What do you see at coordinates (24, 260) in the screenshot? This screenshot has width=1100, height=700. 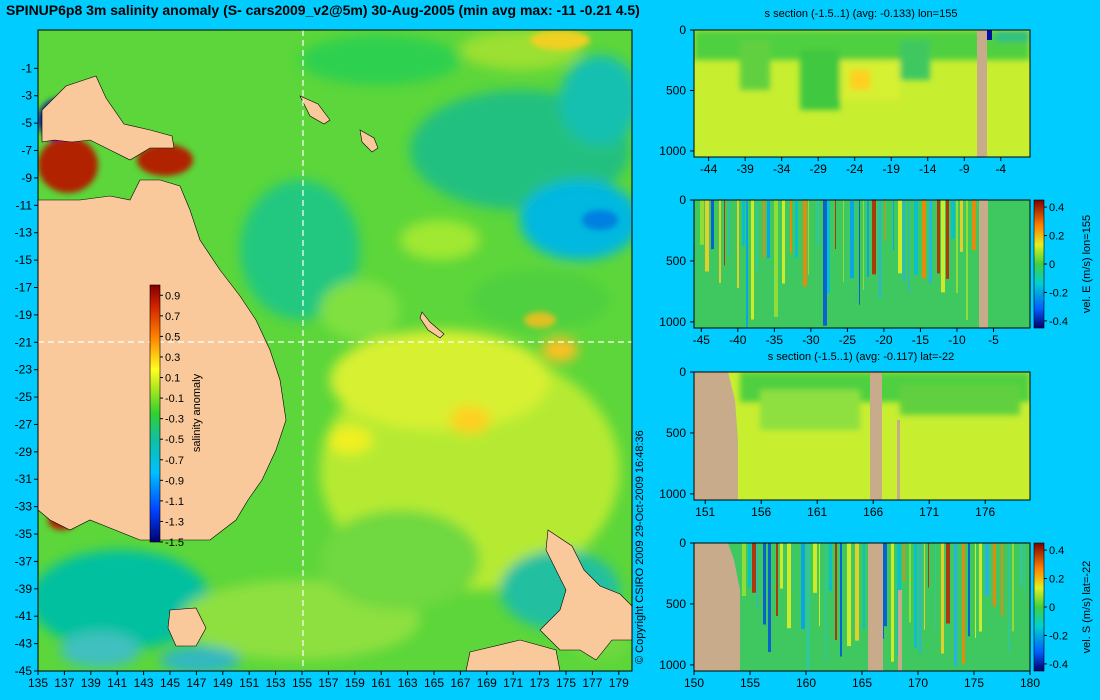 I see `map-y-tick-label: -15` at bounding box center [24, 260].